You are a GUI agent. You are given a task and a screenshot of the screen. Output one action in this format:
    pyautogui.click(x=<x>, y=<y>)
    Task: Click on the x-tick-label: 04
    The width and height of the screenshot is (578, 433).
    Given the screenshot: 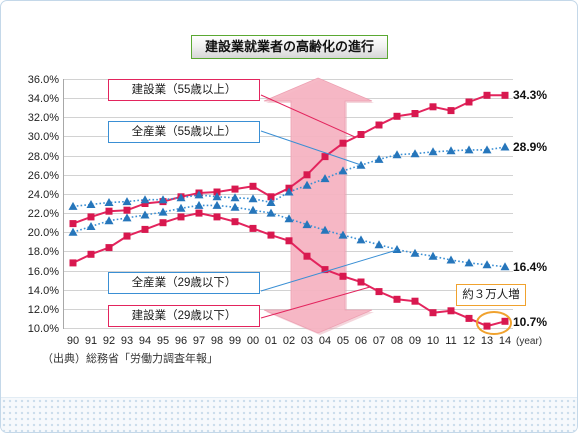 What is the action you would take?
    pyautogui.click(x=325, y=341)
    